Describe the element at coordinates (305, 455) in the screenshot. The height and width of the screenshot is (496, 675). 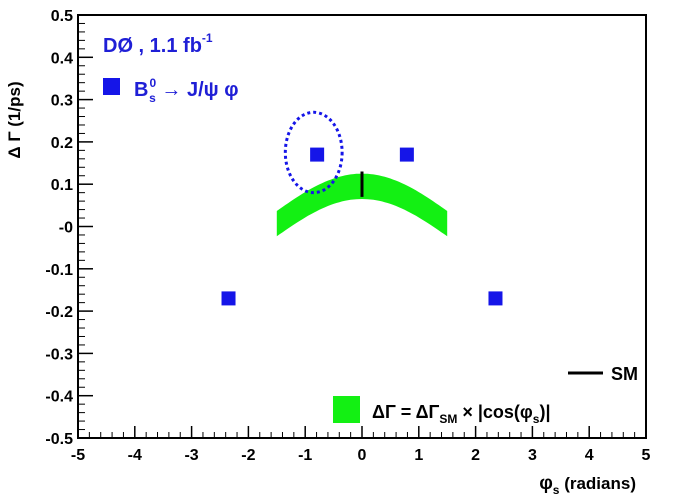
I see `x-tick-label: -1` at that location.